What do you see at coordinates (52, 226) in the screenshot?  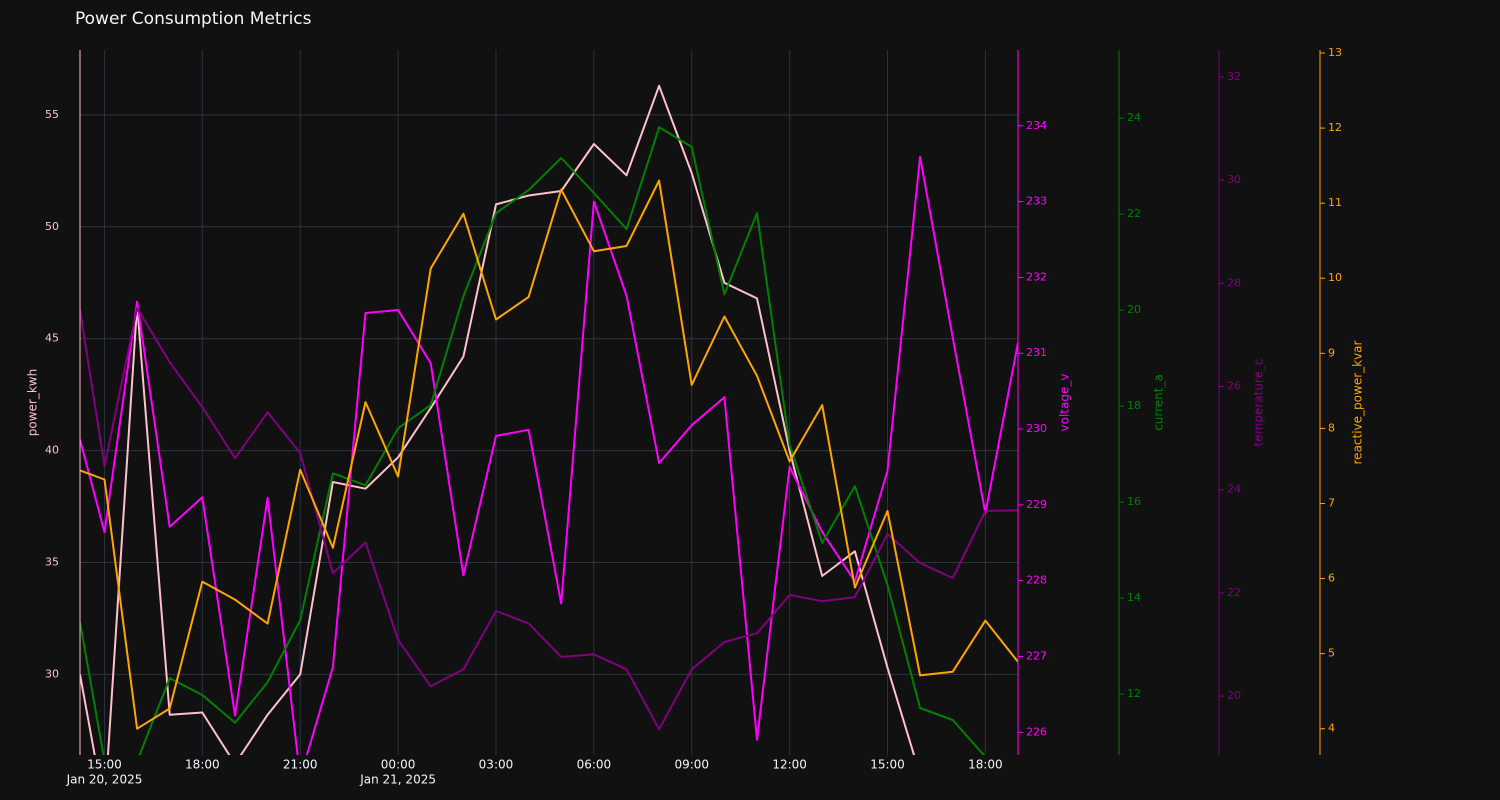 I see `y-tick-label: 50` at bounding box center [52, 226].